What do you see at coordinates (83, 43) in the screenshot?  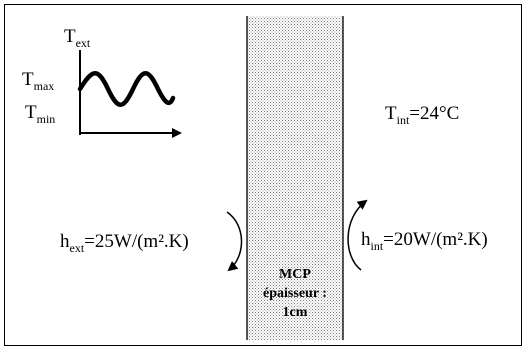 I see `text-subscript: ext` at bounding box center [83, 43].